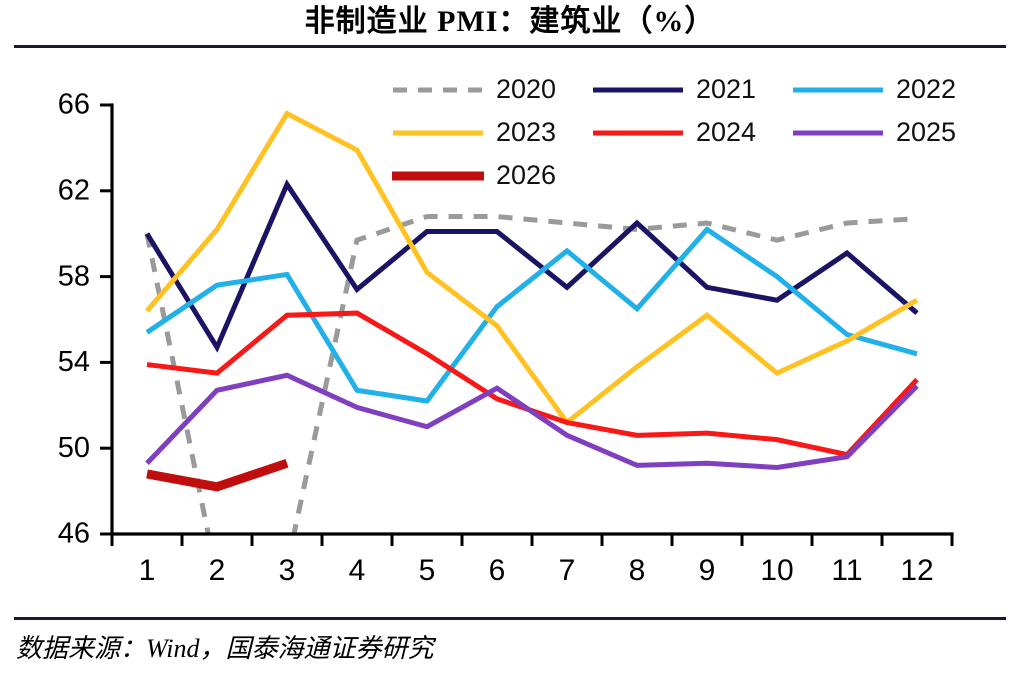  What do you see at coordinates (217, 475) in the screenshot?
I see `series-line-2026` at bounding box center [217, 475].